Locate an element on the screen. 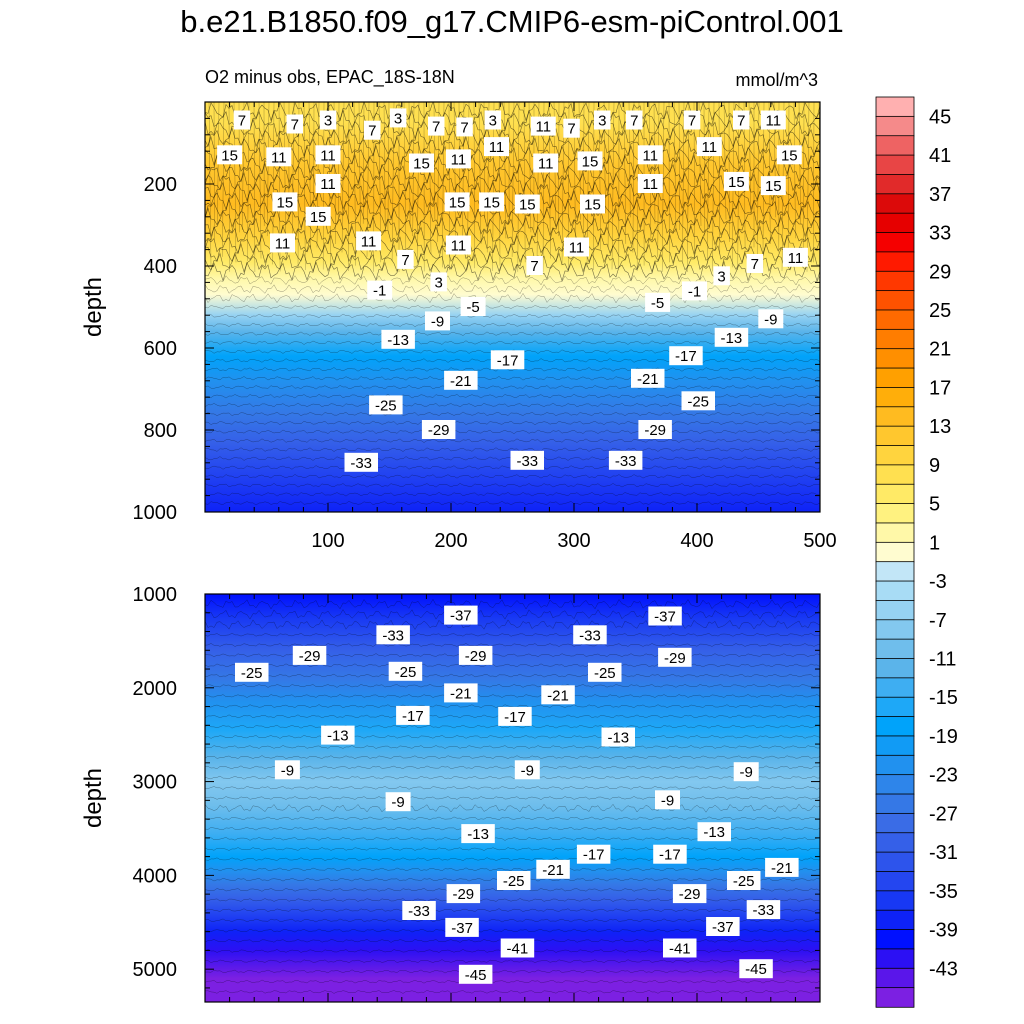 The height and width of the screenshot is (1024, 1024). svg-text: -45 is located at coordinates (756, 969).